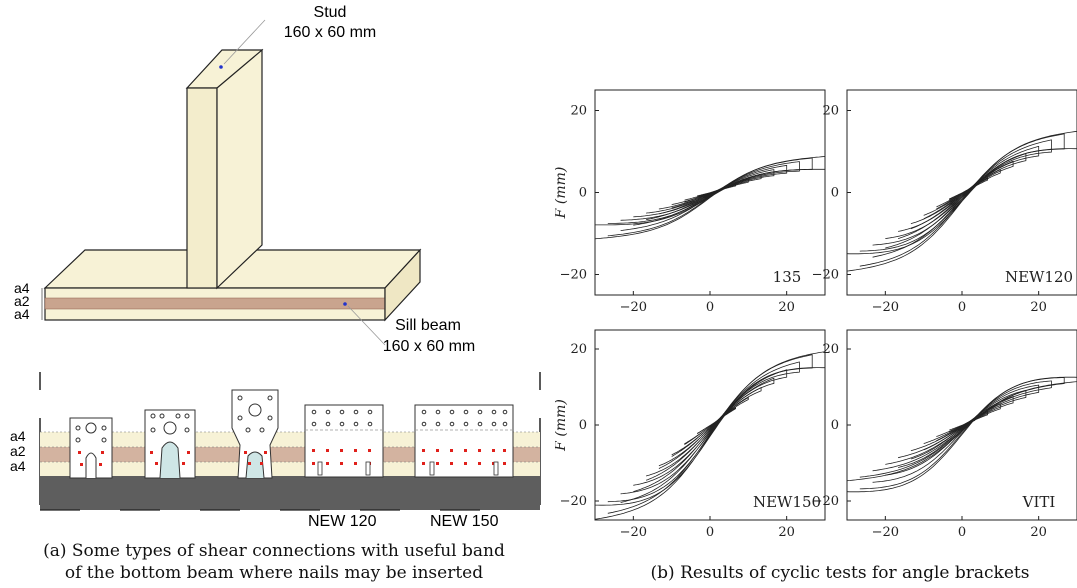  I want to click on panel-new150: −20 0 20 20 0 −20 F (mm) NEW150, so click(690, 434).